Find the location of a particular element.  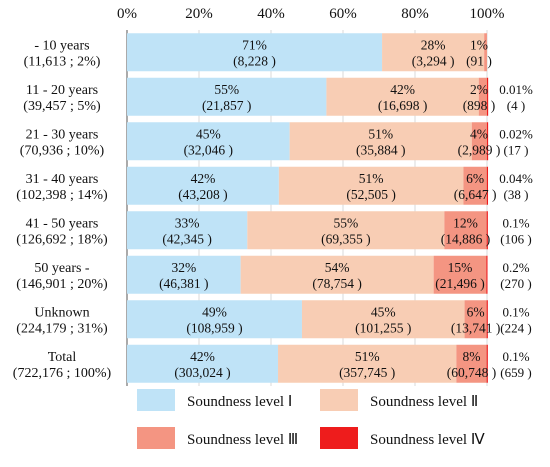

data-label-count: (303,024 ) is located at coordinates (202, 372).